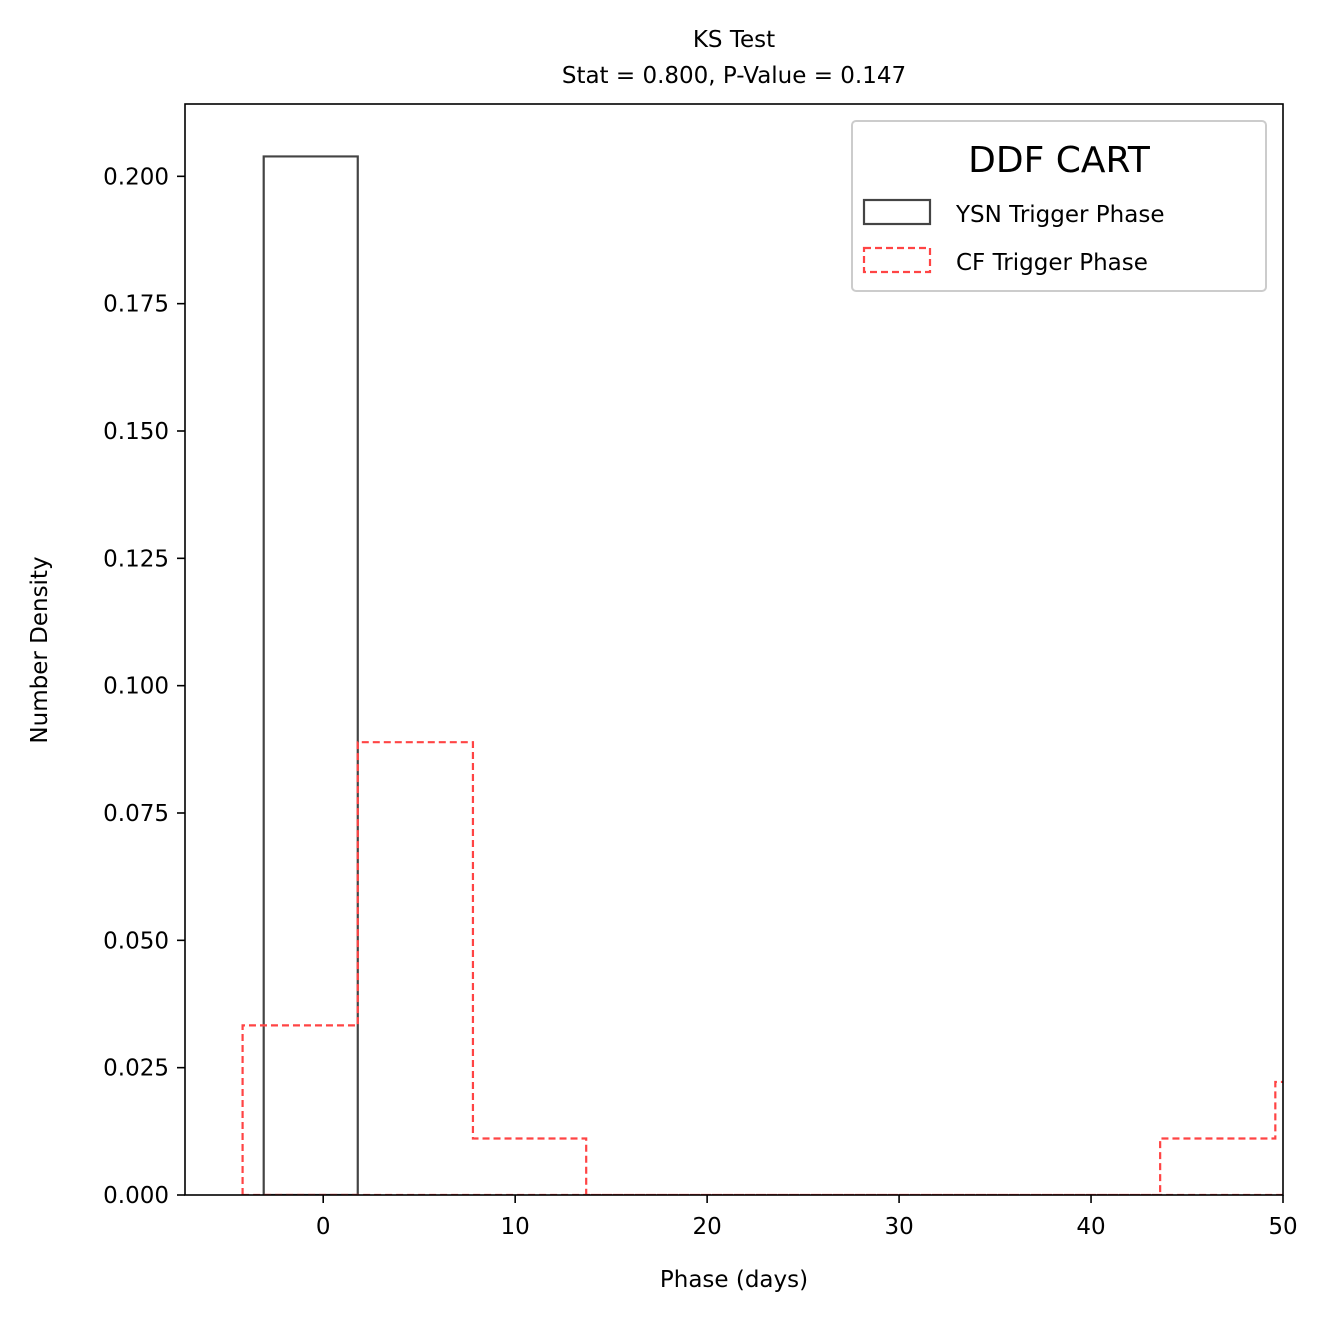 The image size is (1328, 1319). What do you see at coordinates (136, 432) in the screenshot?
I see `y-tick-label: 0.150` at bounding box center [136, 432].